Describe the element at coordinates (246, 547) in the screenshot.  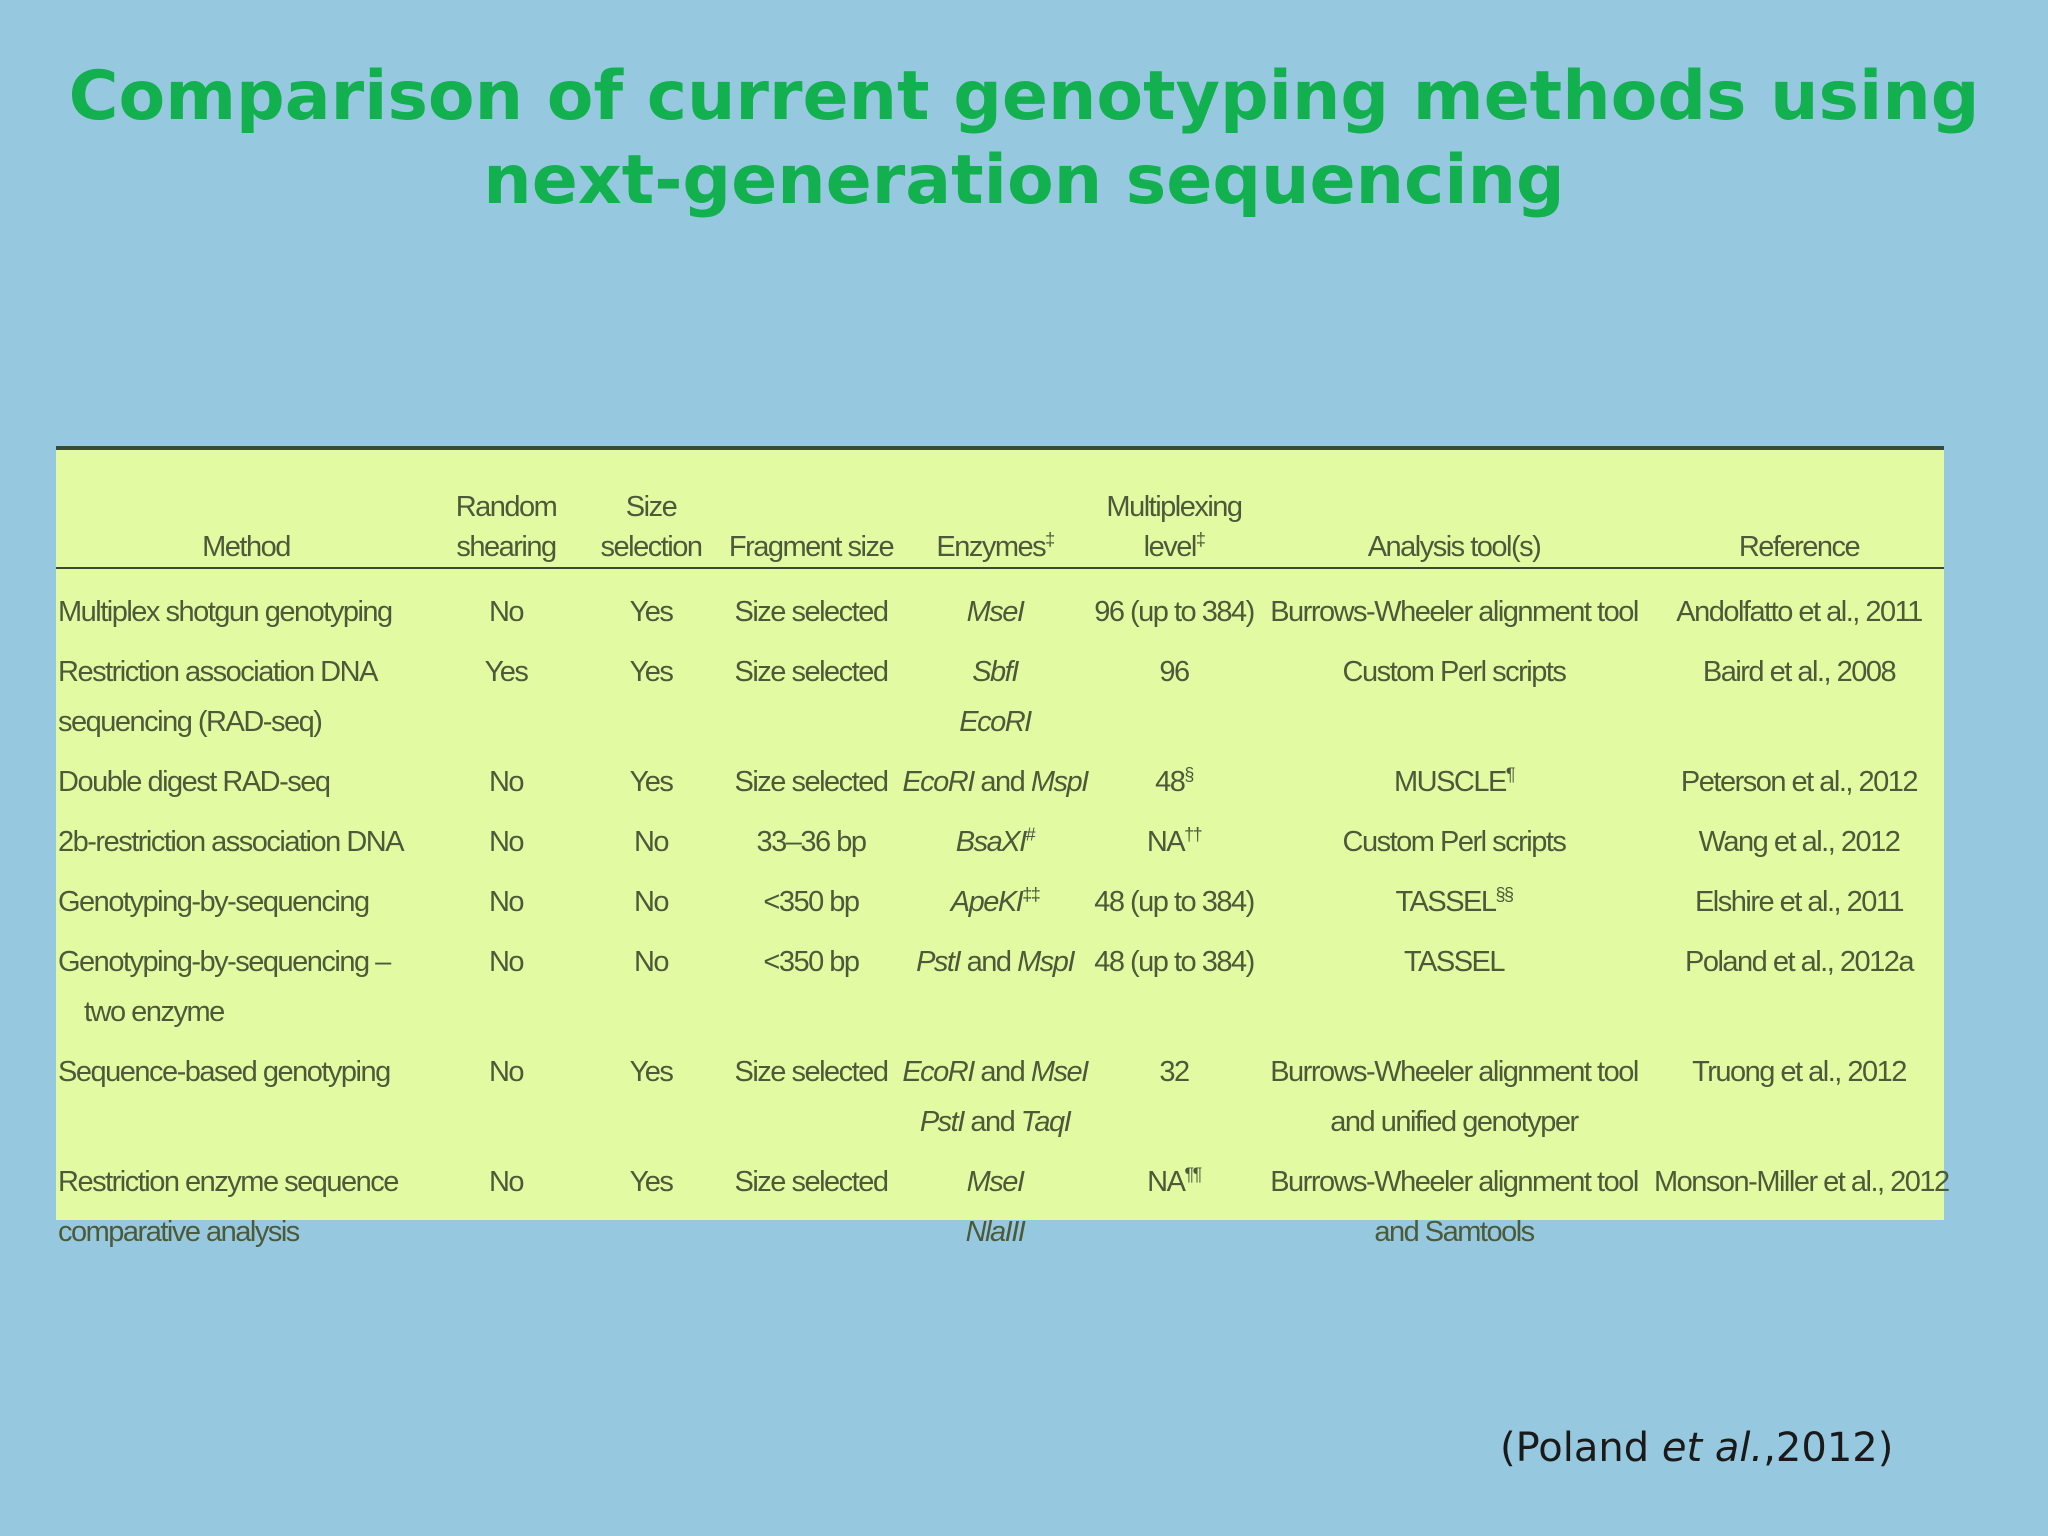
I see `header-method: Method` at that location.